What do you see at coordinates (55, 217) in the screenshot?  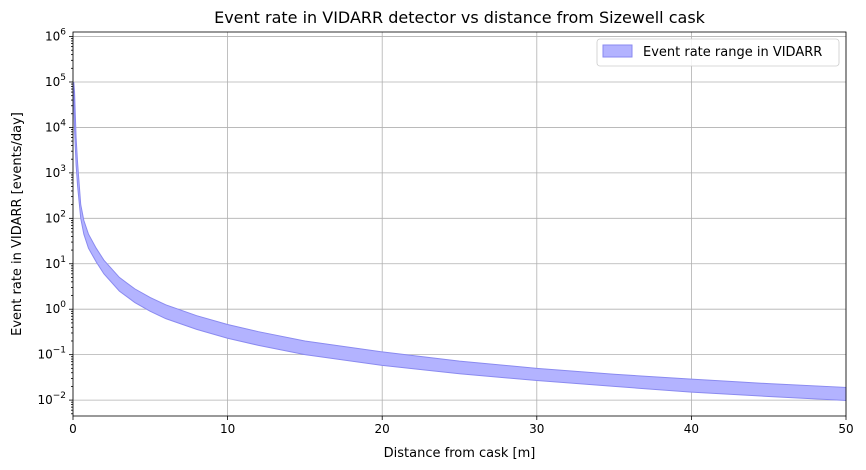 I see `y-tick-label: 10²` at bounding box center [55, 217].